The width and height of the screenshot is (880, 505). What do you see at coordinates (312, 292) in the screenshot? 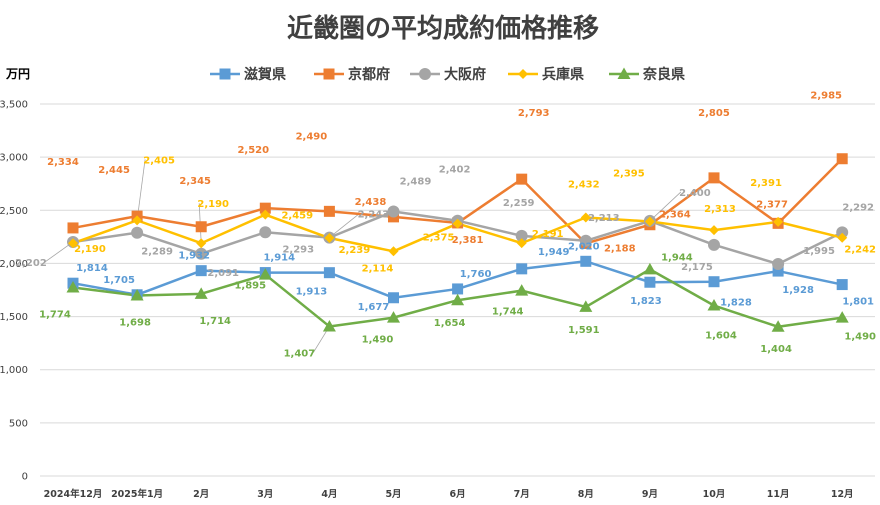
I see `data-label: 1,913` at bounding box center [312, 292].